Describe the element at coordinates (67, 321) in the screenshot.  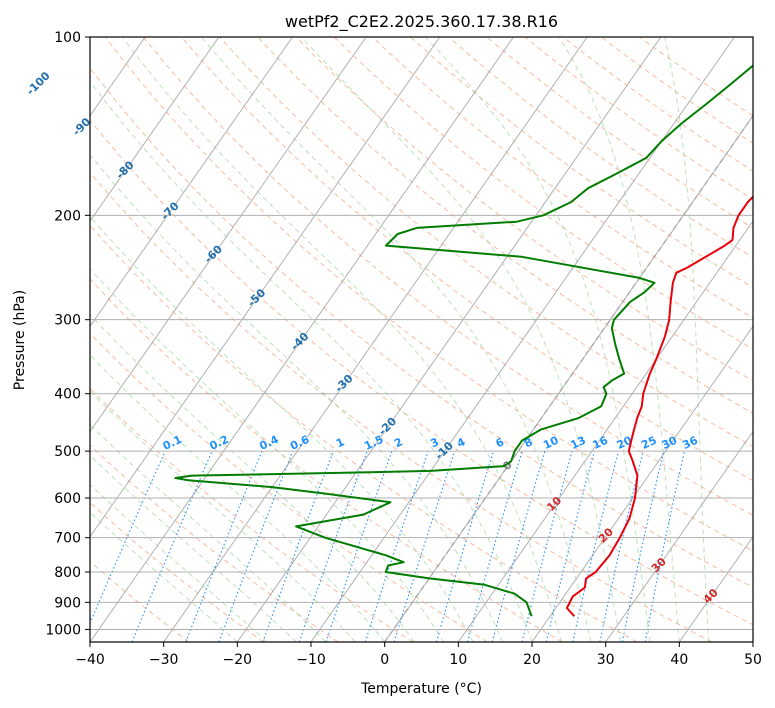
I see `y-tick-label: 300` at that location.